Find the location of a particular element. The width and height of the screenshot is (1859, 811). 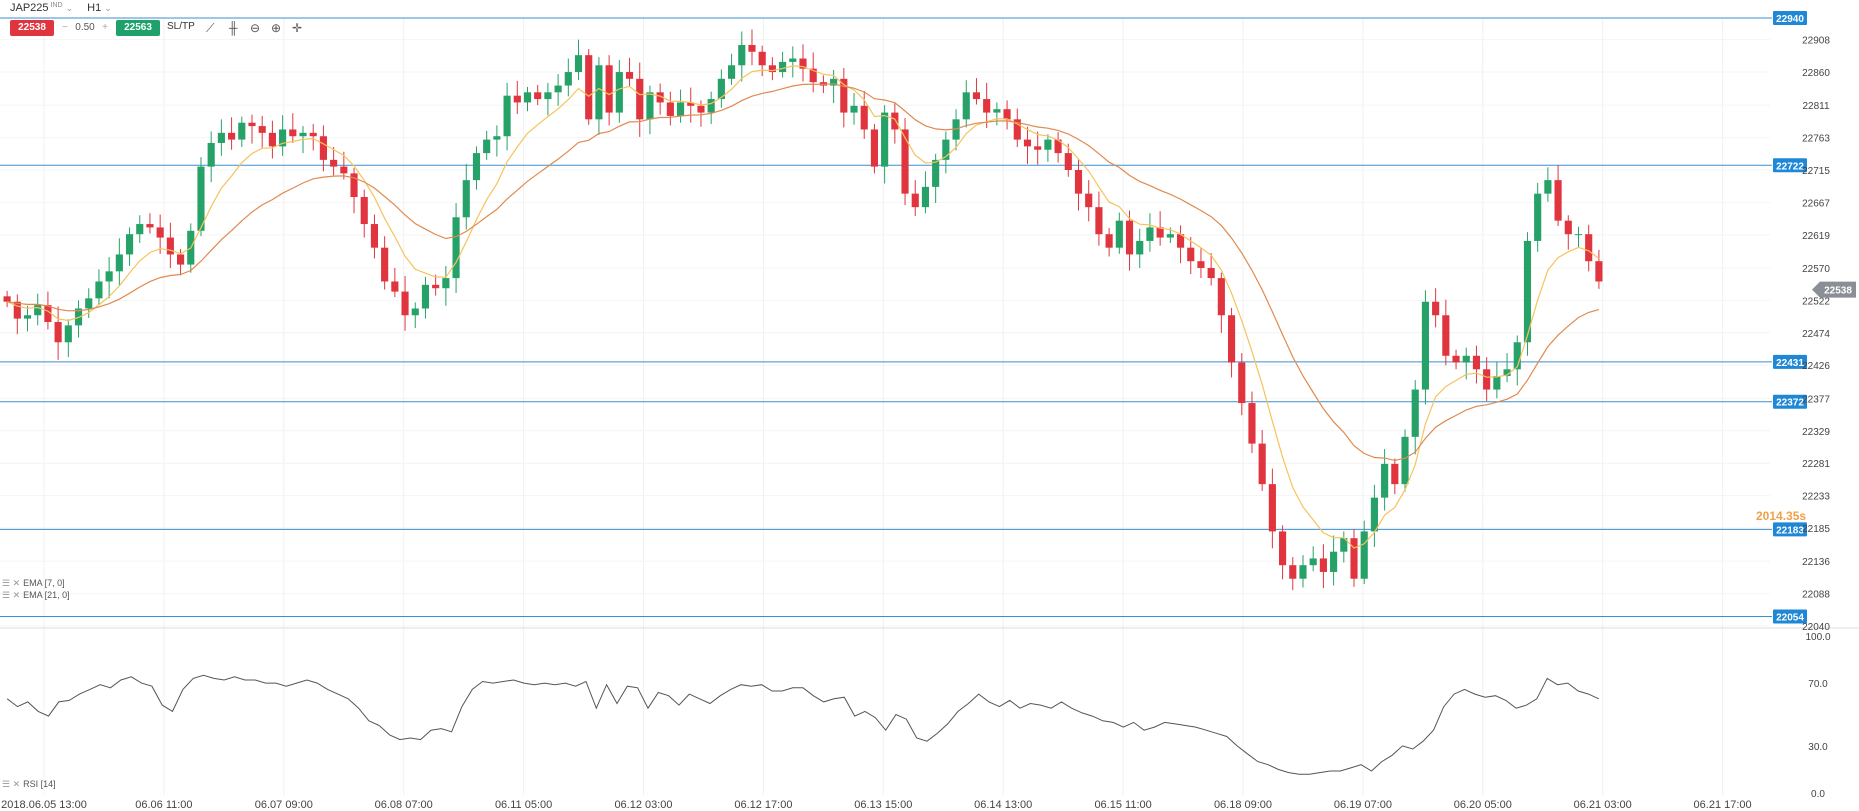

y-tick-label: 22185 is located at coordinates (1816, 529).